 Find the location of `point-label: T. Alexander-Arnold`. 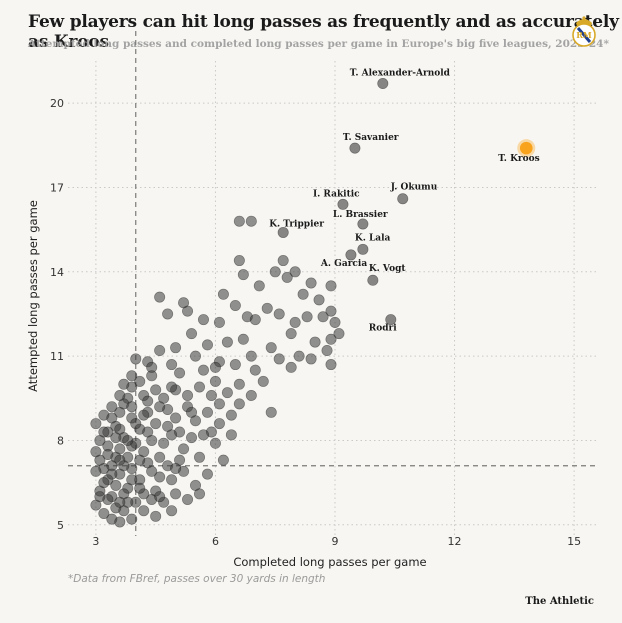

point-label: T. Alexander-Arnold is located at coordinates (400, 73).